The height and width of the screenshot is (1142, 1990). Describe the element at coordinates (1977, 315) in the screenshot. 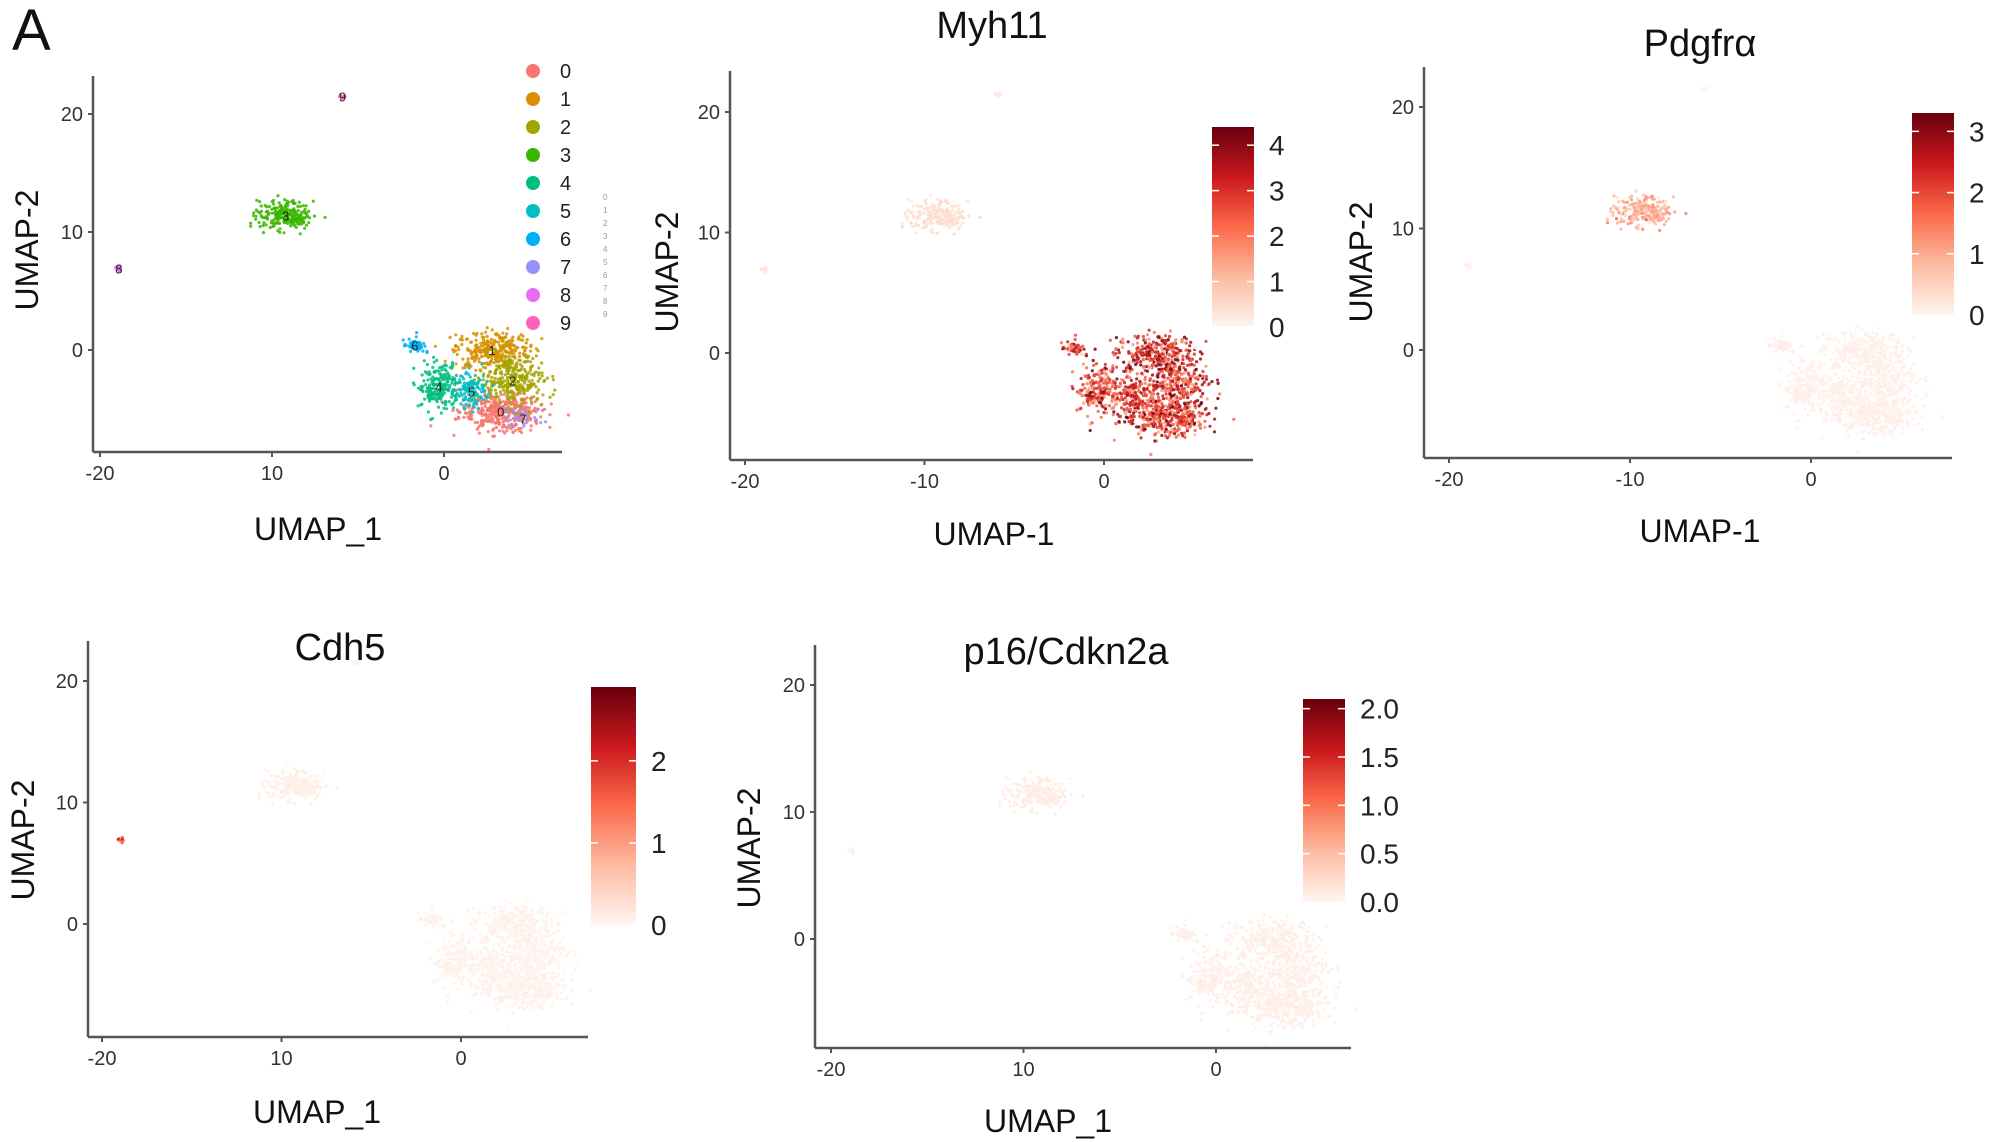

I see `colorbar-label: 0` at that location.